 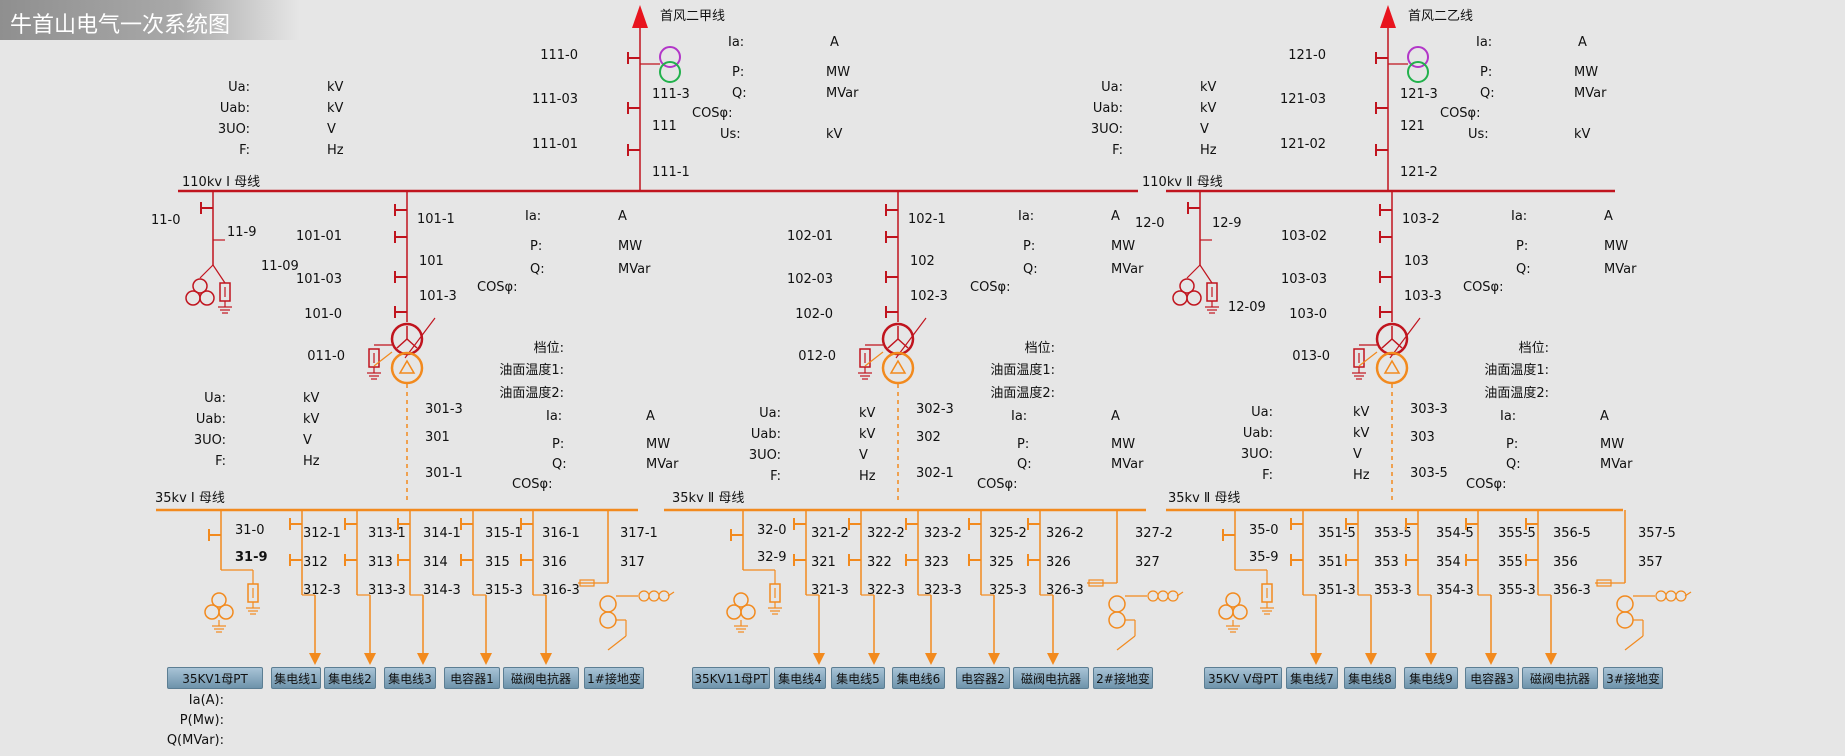 What do you see at coordinates (1405, 338) in the screenshot?
I see `tap-changer-arrow-icon` at bounding box center [1405, 338].